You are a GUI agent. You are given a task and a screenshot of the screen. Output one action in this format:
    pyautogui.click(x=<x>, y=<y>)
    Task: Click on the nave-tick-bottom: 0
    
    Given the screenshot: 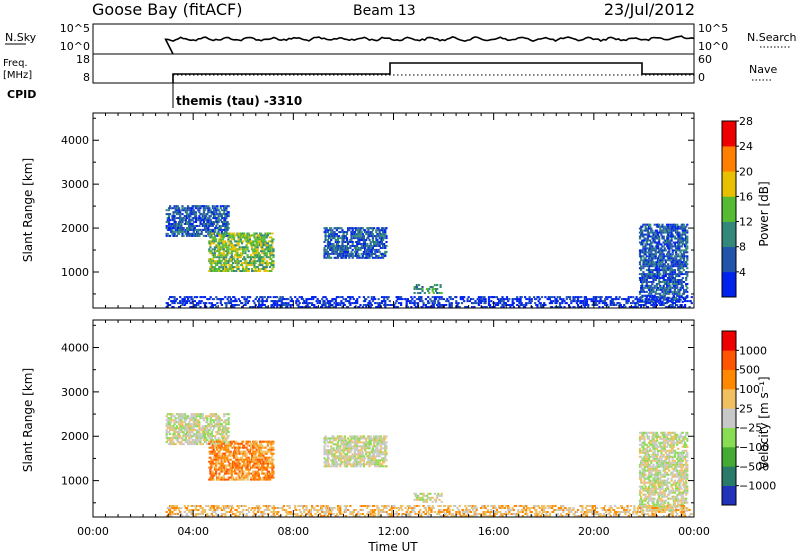 What is the action you would take?
    pyautogui.click(x=701, y=77)
    